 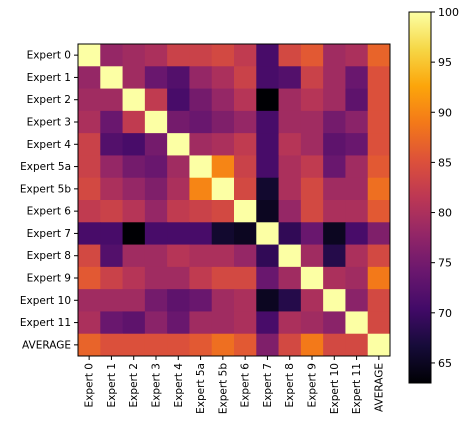 What do you see at coordinates (379, 77) in the screenshot?
I see `heatmap-cell-expert-1-average` at bounding box center [379, 77].